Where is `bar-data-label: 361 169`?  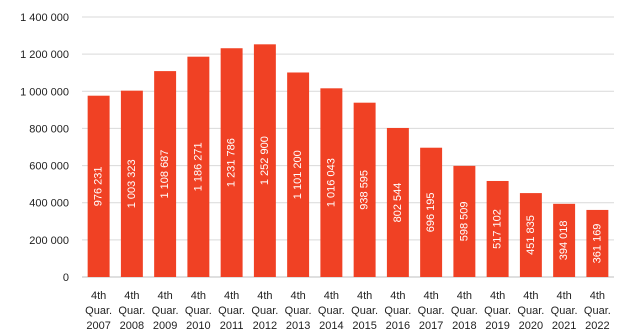
bar-data-label: 361 169 is located at coordinates (597, 244).